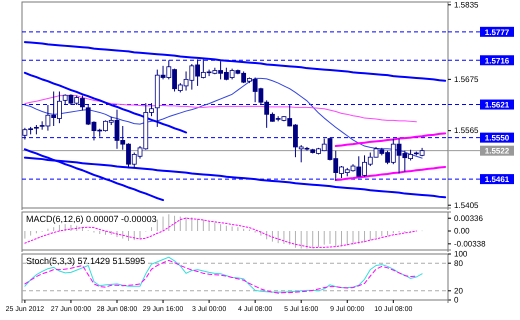  What do you see at coordinates (467, 5) in the screenshot?
I see `y-tick-label: 1.5835` at bounding box center [467, 5].